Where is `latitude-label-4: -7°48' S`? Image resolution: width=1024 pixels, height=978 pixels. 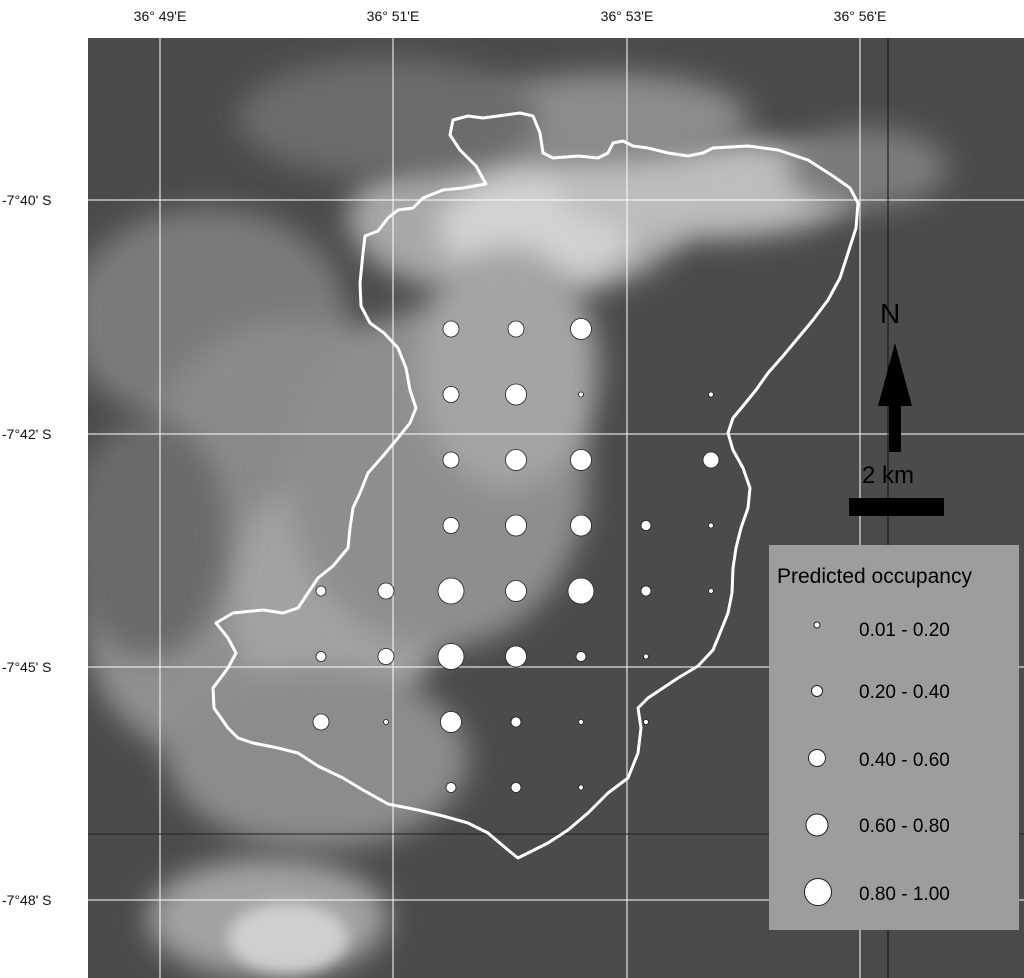
latitude-label-4: -7°48' S is located at coordinates (27, 900).